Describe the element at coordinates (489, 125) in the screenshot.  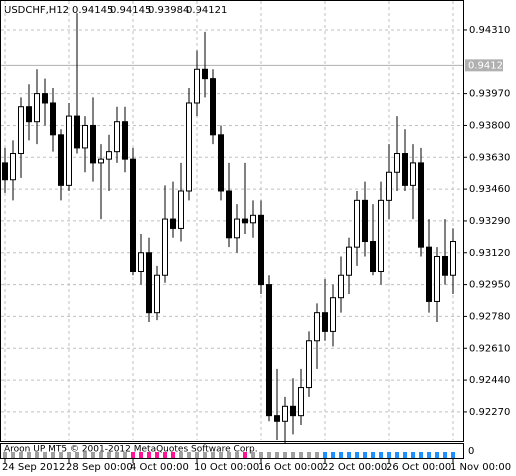
I see `y-tick-label: 0.93800` at that location.